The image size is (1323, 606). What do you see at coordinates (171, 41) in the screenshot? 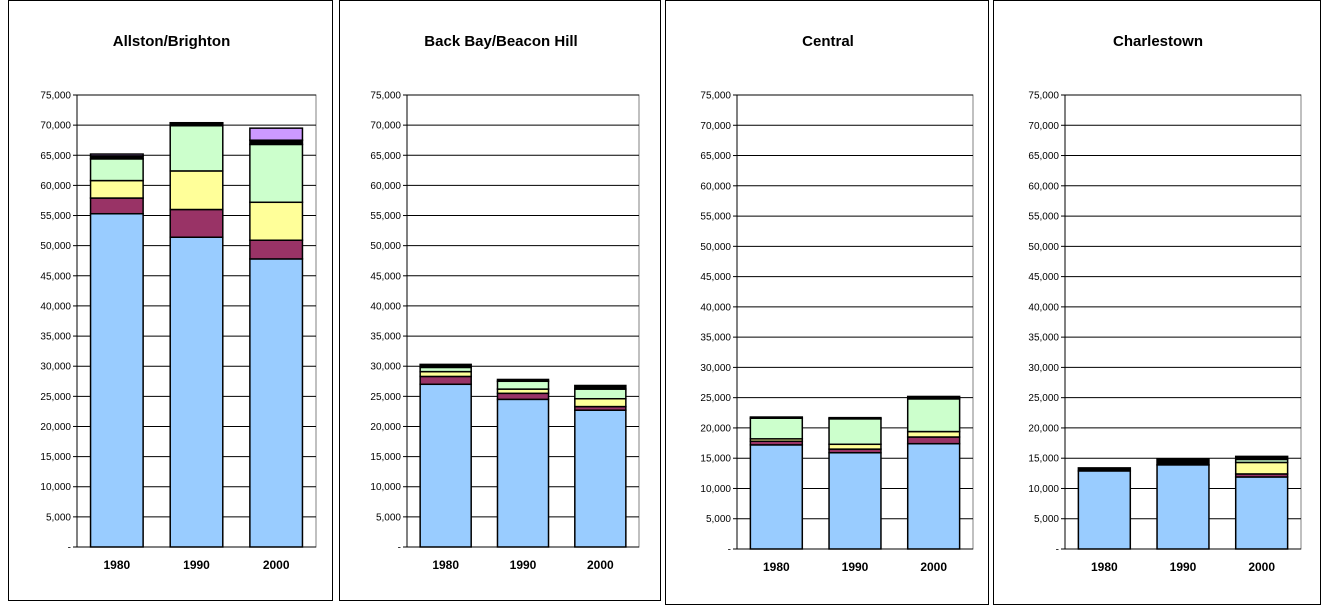
I see `chart-title: Allston/Brighton` at bounding box center [171, 41].